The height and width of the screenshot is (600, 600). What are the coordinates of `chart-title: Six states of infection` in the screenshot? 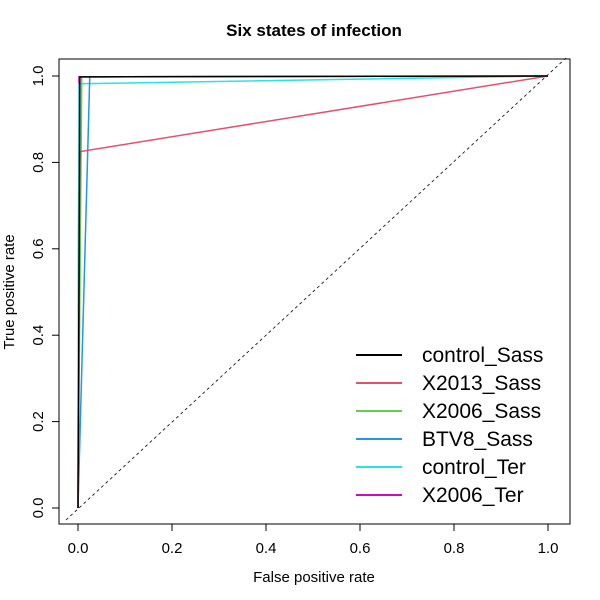 It's located at (314, 30).